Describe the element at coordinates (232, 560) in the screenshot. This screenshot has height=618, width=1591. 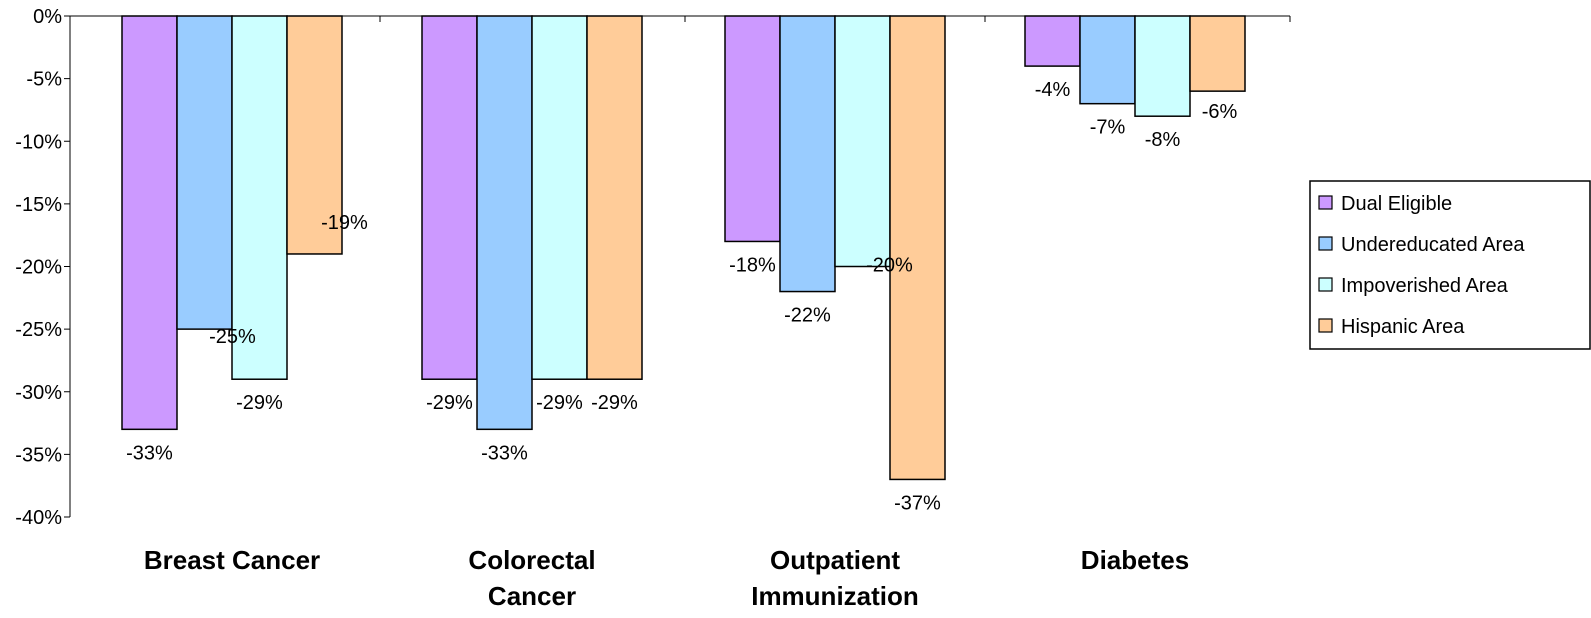
I see `category-label: Breast Cancer` at that location.